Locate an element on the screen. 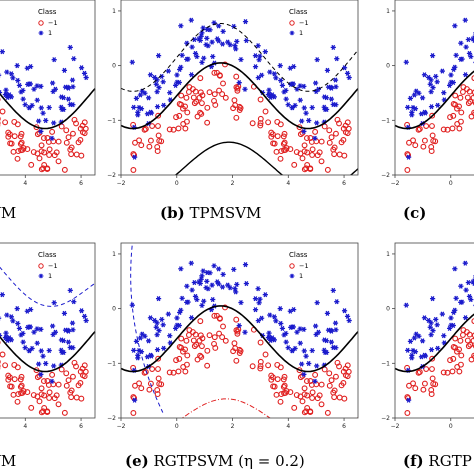 The width and height of the screenshot is (474, 474). x-tick-label: 0 is located at coordinates (451, 183).